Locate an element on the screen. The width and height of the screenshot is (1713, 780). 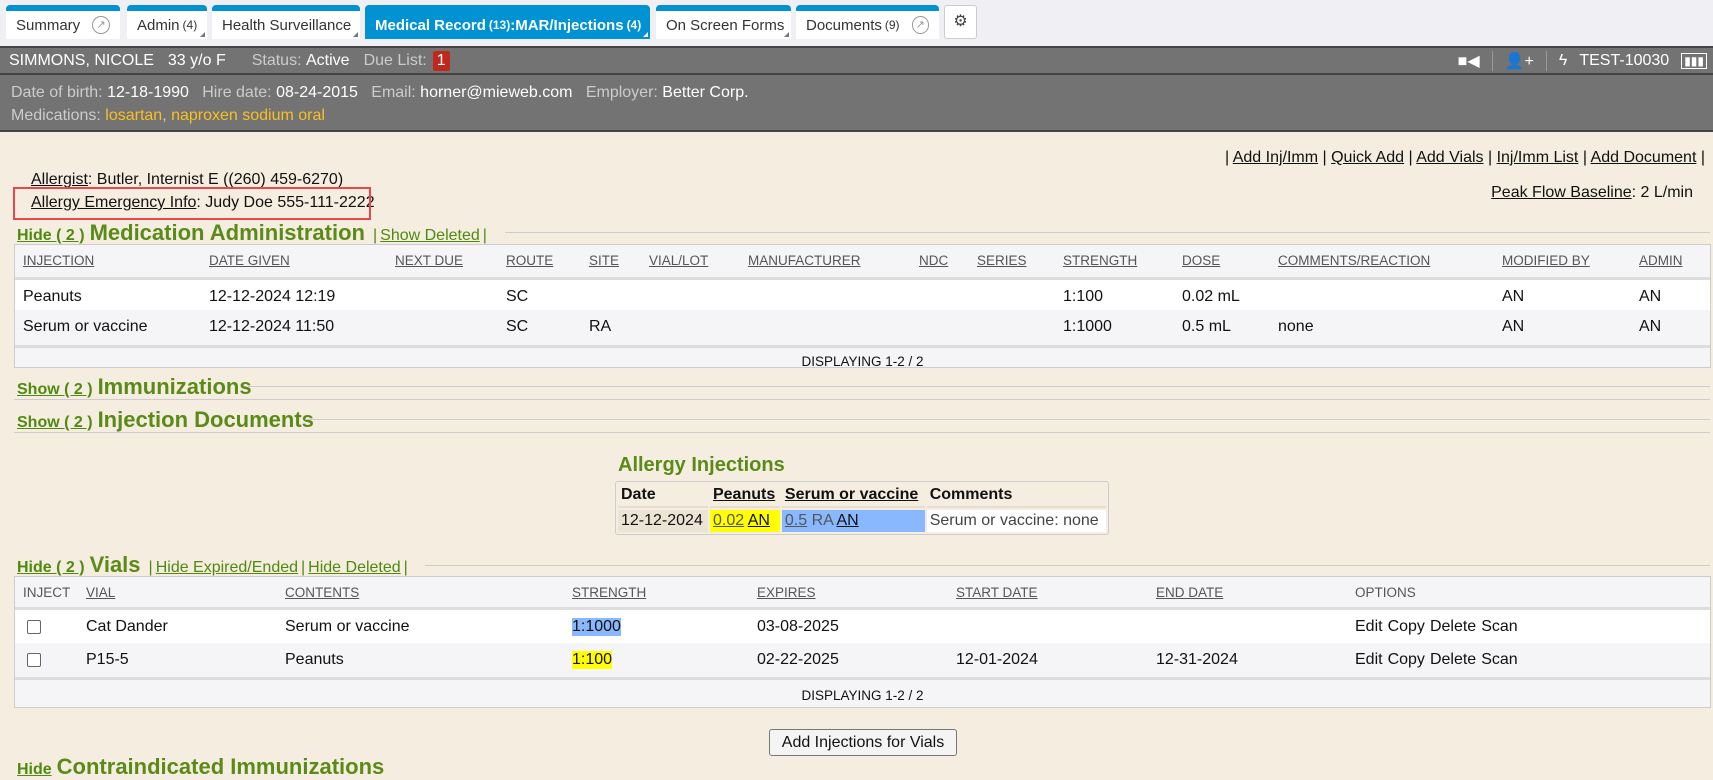
tab-documents: Documents (9) ↗ is located at coordinates (867, 22).